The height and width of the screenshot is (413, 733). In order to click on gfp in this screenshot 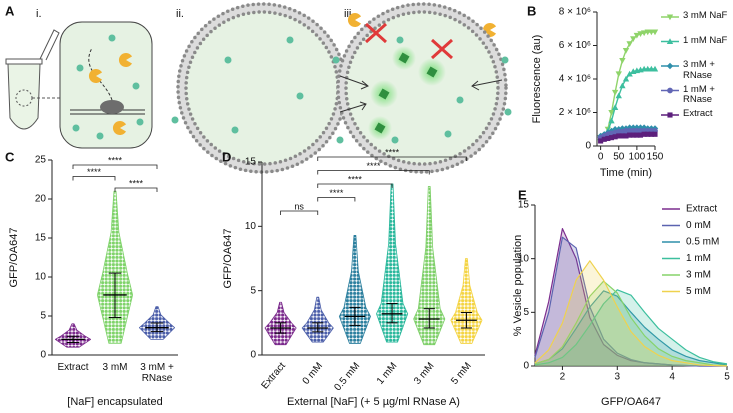, I will do `click(407, 93)`.